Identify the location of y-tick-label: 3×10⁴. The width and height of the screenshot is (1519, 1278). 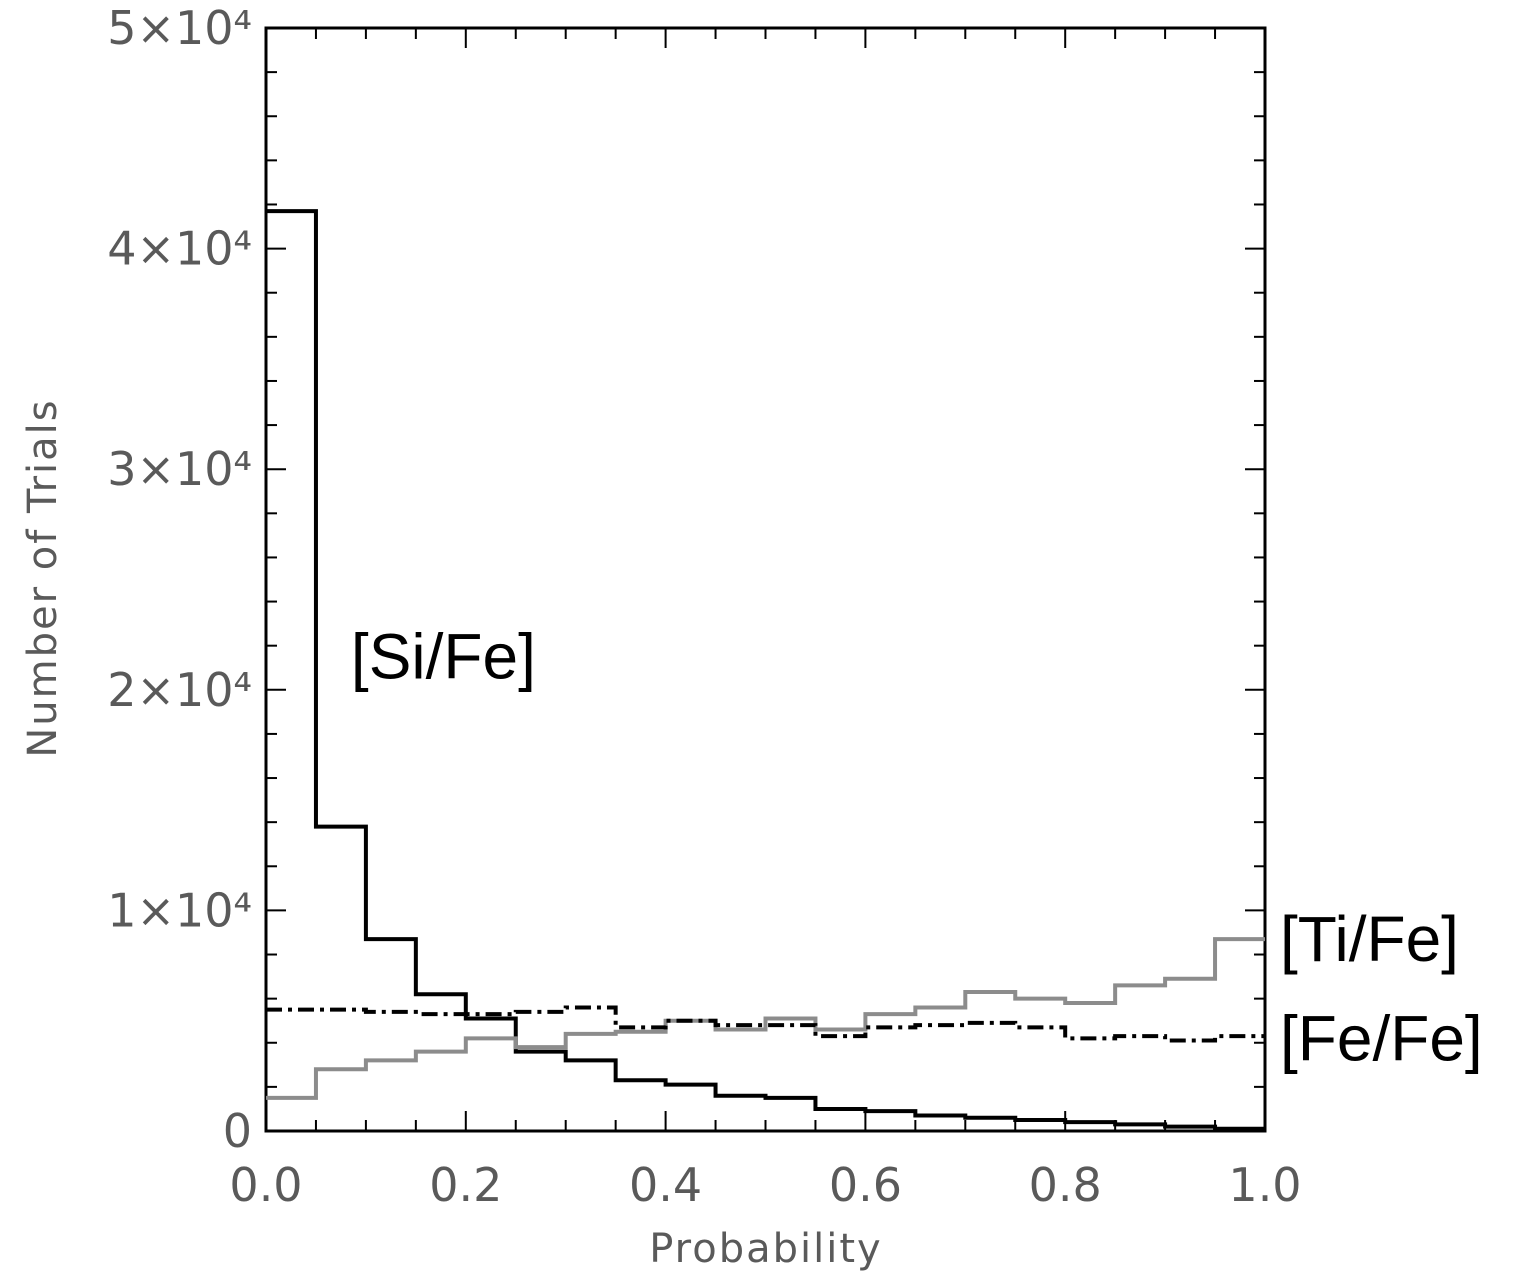
(179, 469).